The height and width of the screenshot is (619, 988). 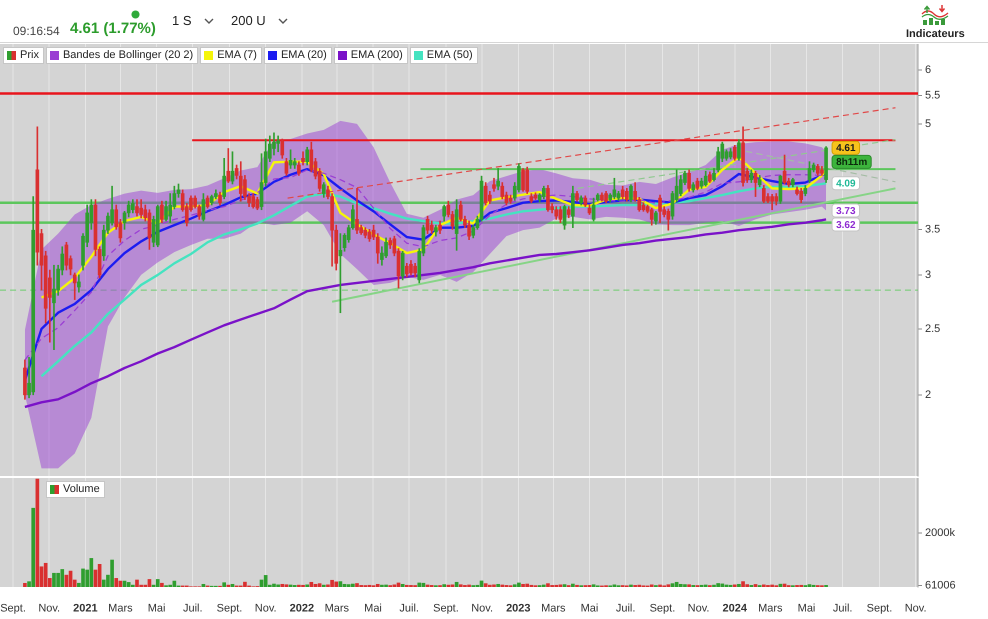 What do you see at coordinates (932, 96) in the screenshot?
I see `y-tick-label: 5.5` at bounding box center [932, 96].